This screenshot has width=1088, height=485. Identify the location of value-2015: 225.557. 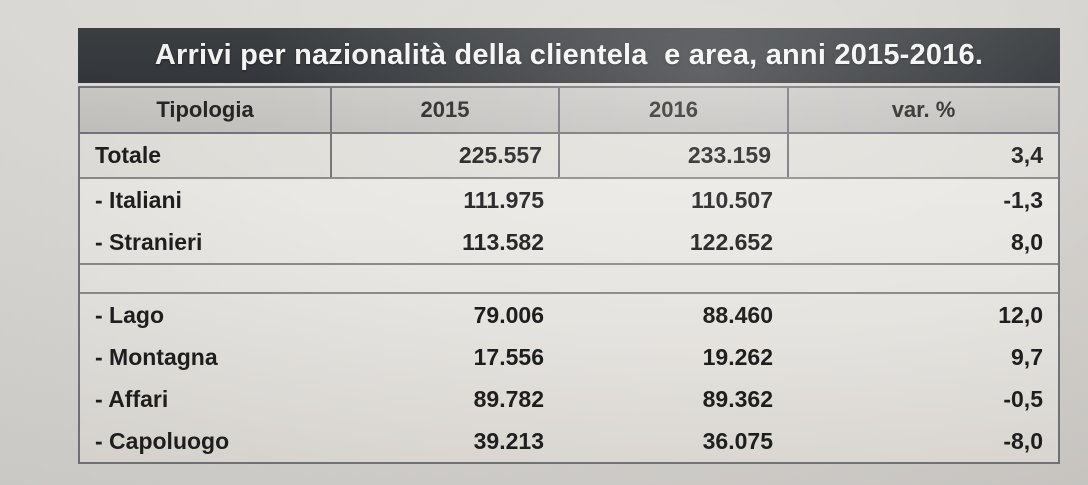
(446, 155).